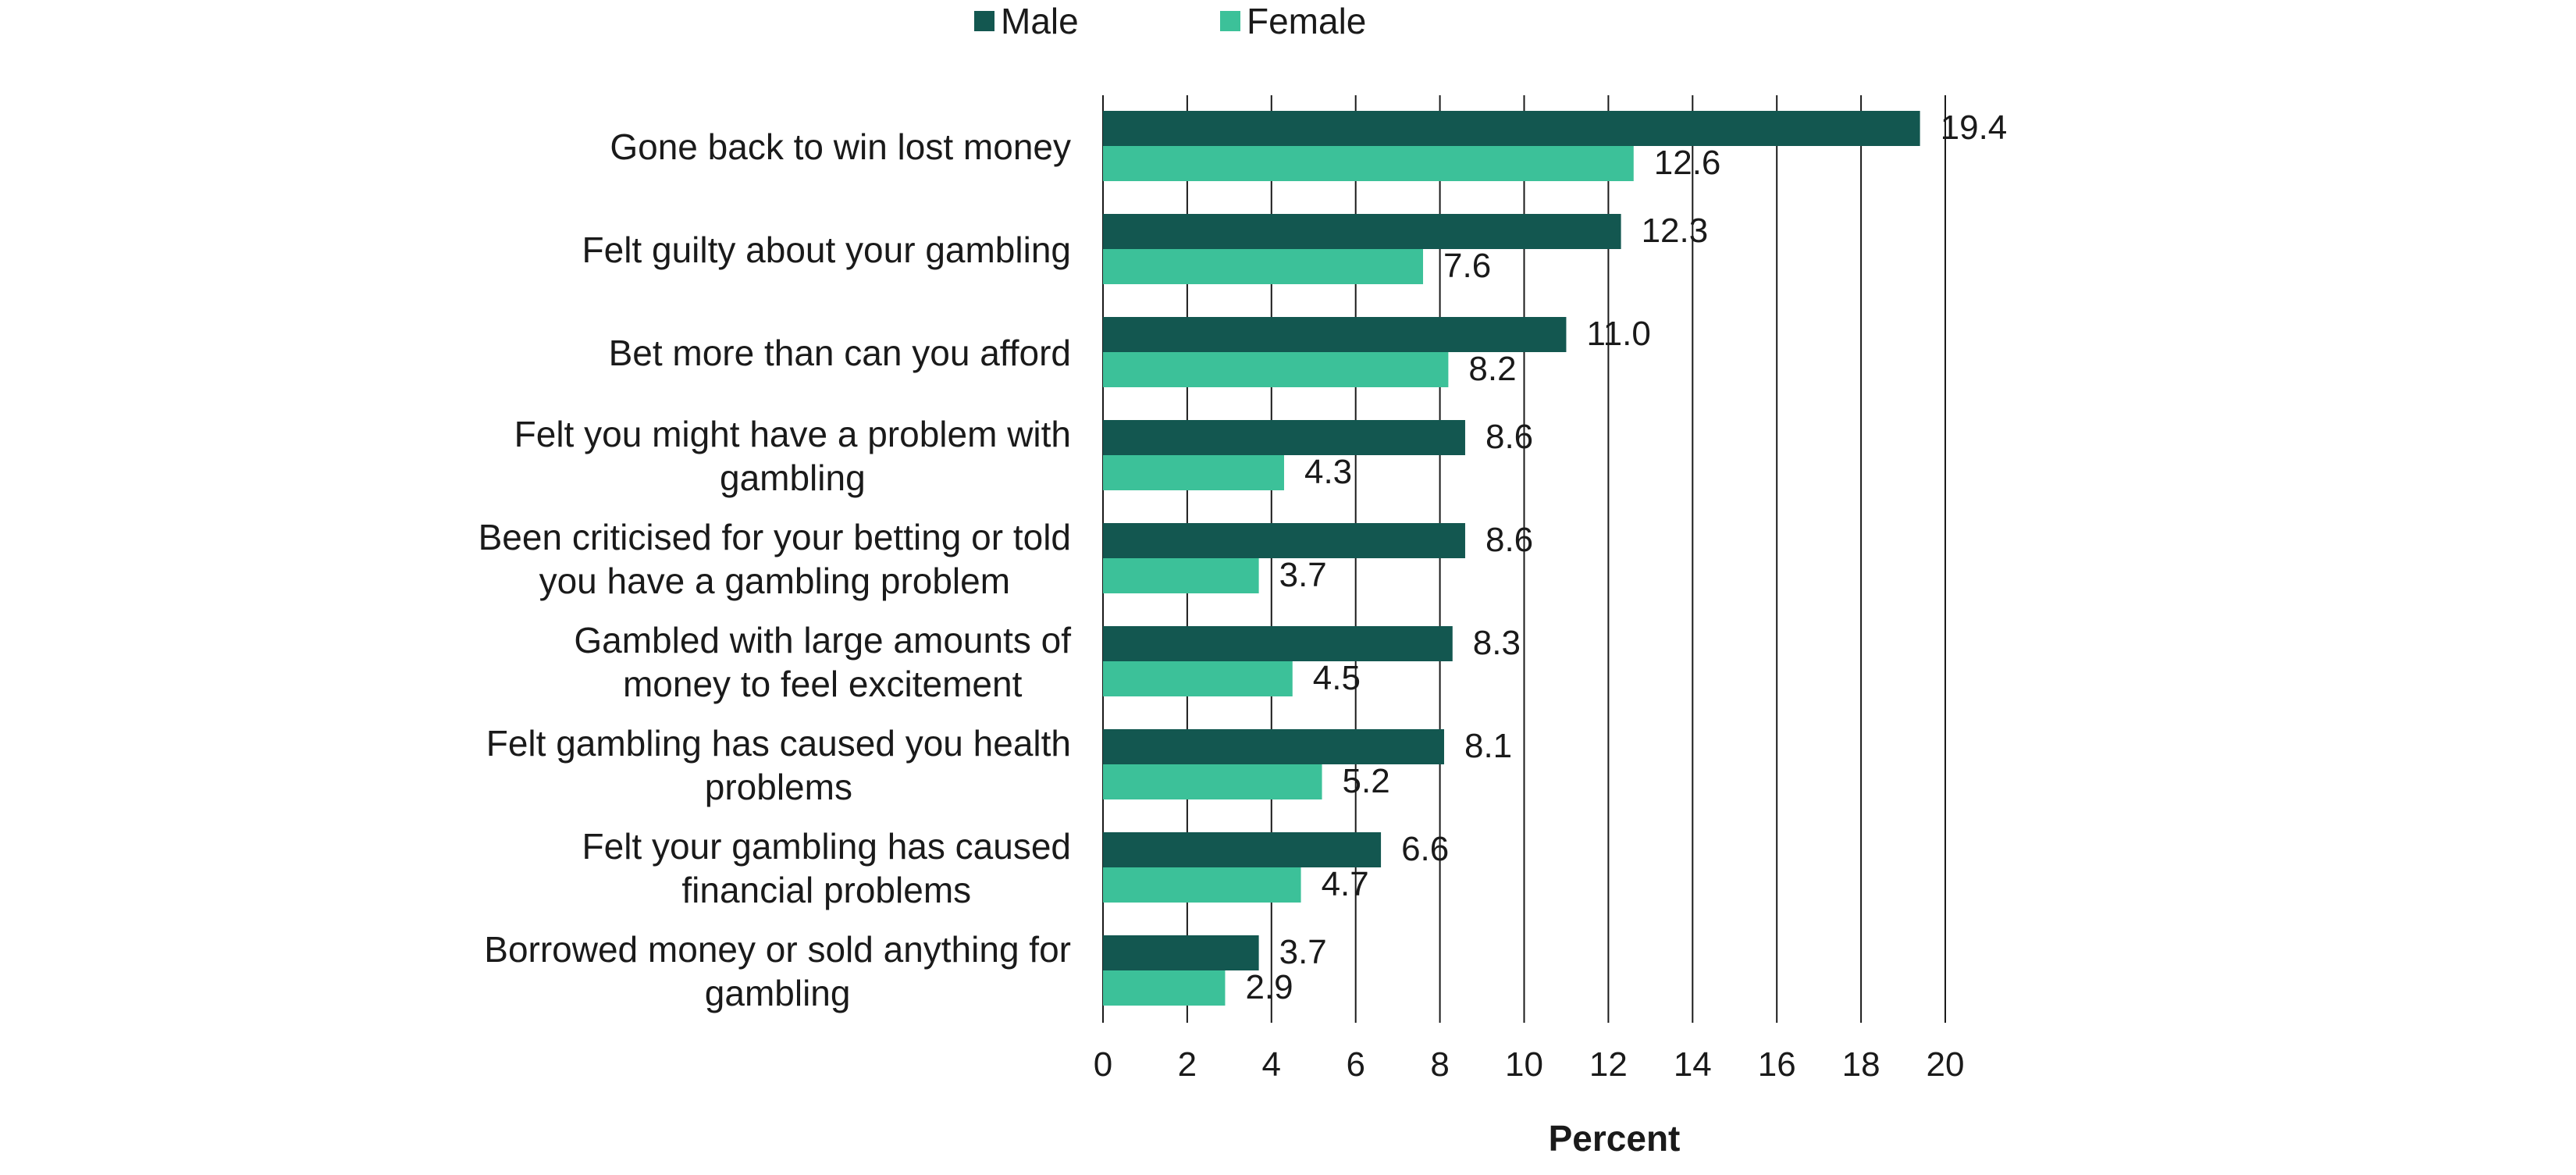 The width and height of the screenshot is (2576, 1175). Describe the element at coordinates (1271, 1064) in the screenshot. I see `x-tick-label: 4` at that location.